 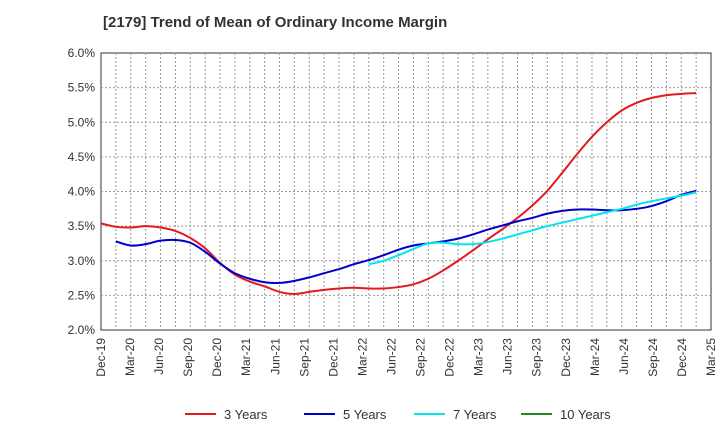 I want to click on x-tick-label: Mar-21, so click(x=246, y=357).